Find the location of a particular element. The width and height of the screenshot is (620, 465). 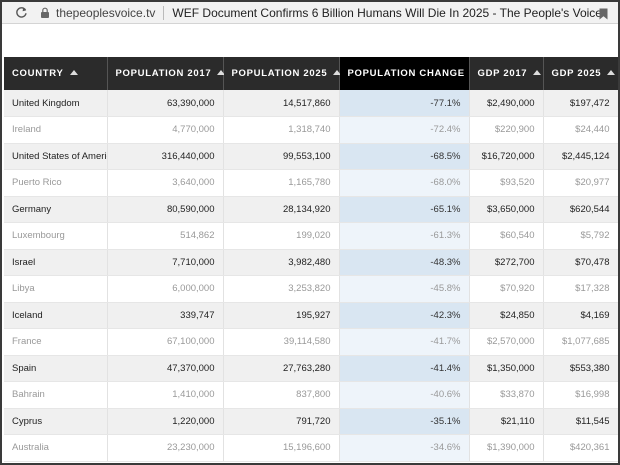

cell-population-change: -41.4% is located at coordinates (404, 368).